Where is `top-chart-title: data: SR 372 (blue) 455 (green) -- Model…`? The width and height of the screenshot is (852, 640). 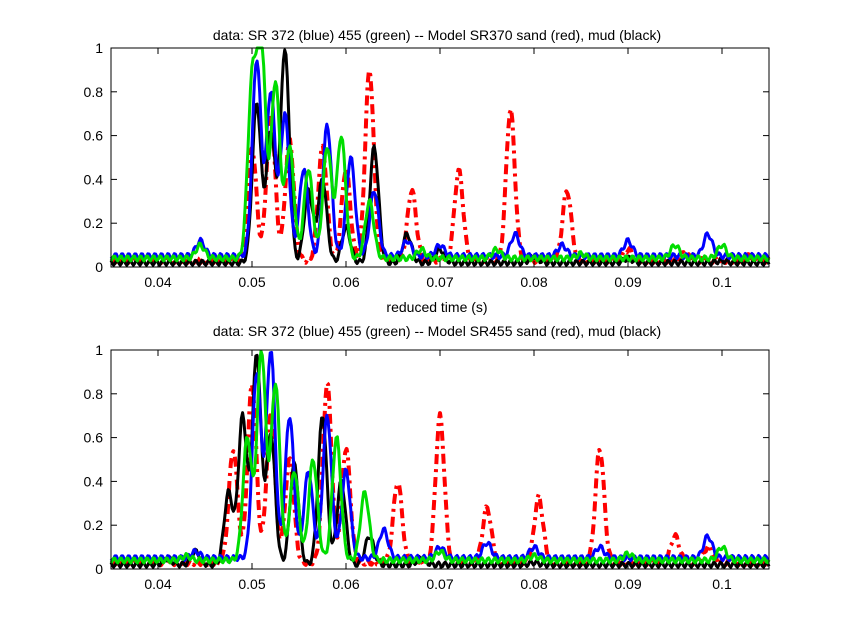
top-chart-title: data: SR 372 (blue) 455 (green) -- Model… is located at coordinates (437, 35).